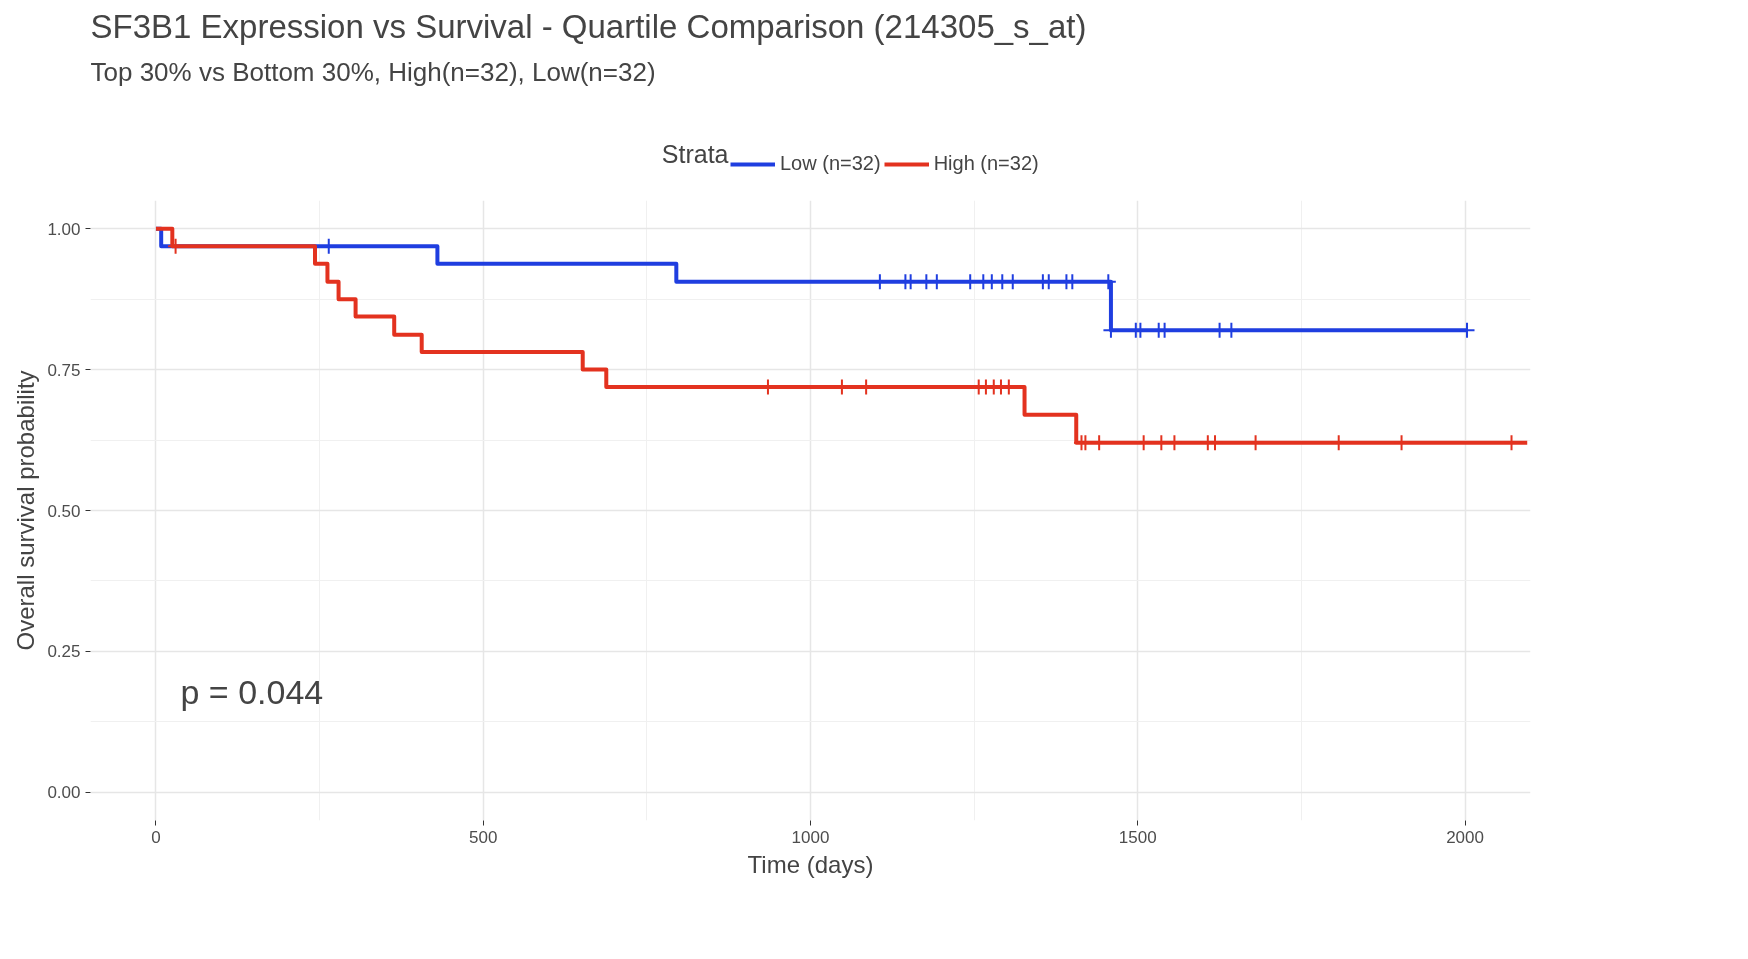 This screenshot has height=959, width=1748. What do you see at coordinates (810, 864) in the screenshot?
I see `x-axis-title: Time (days)` at bounding box center [810, 864].